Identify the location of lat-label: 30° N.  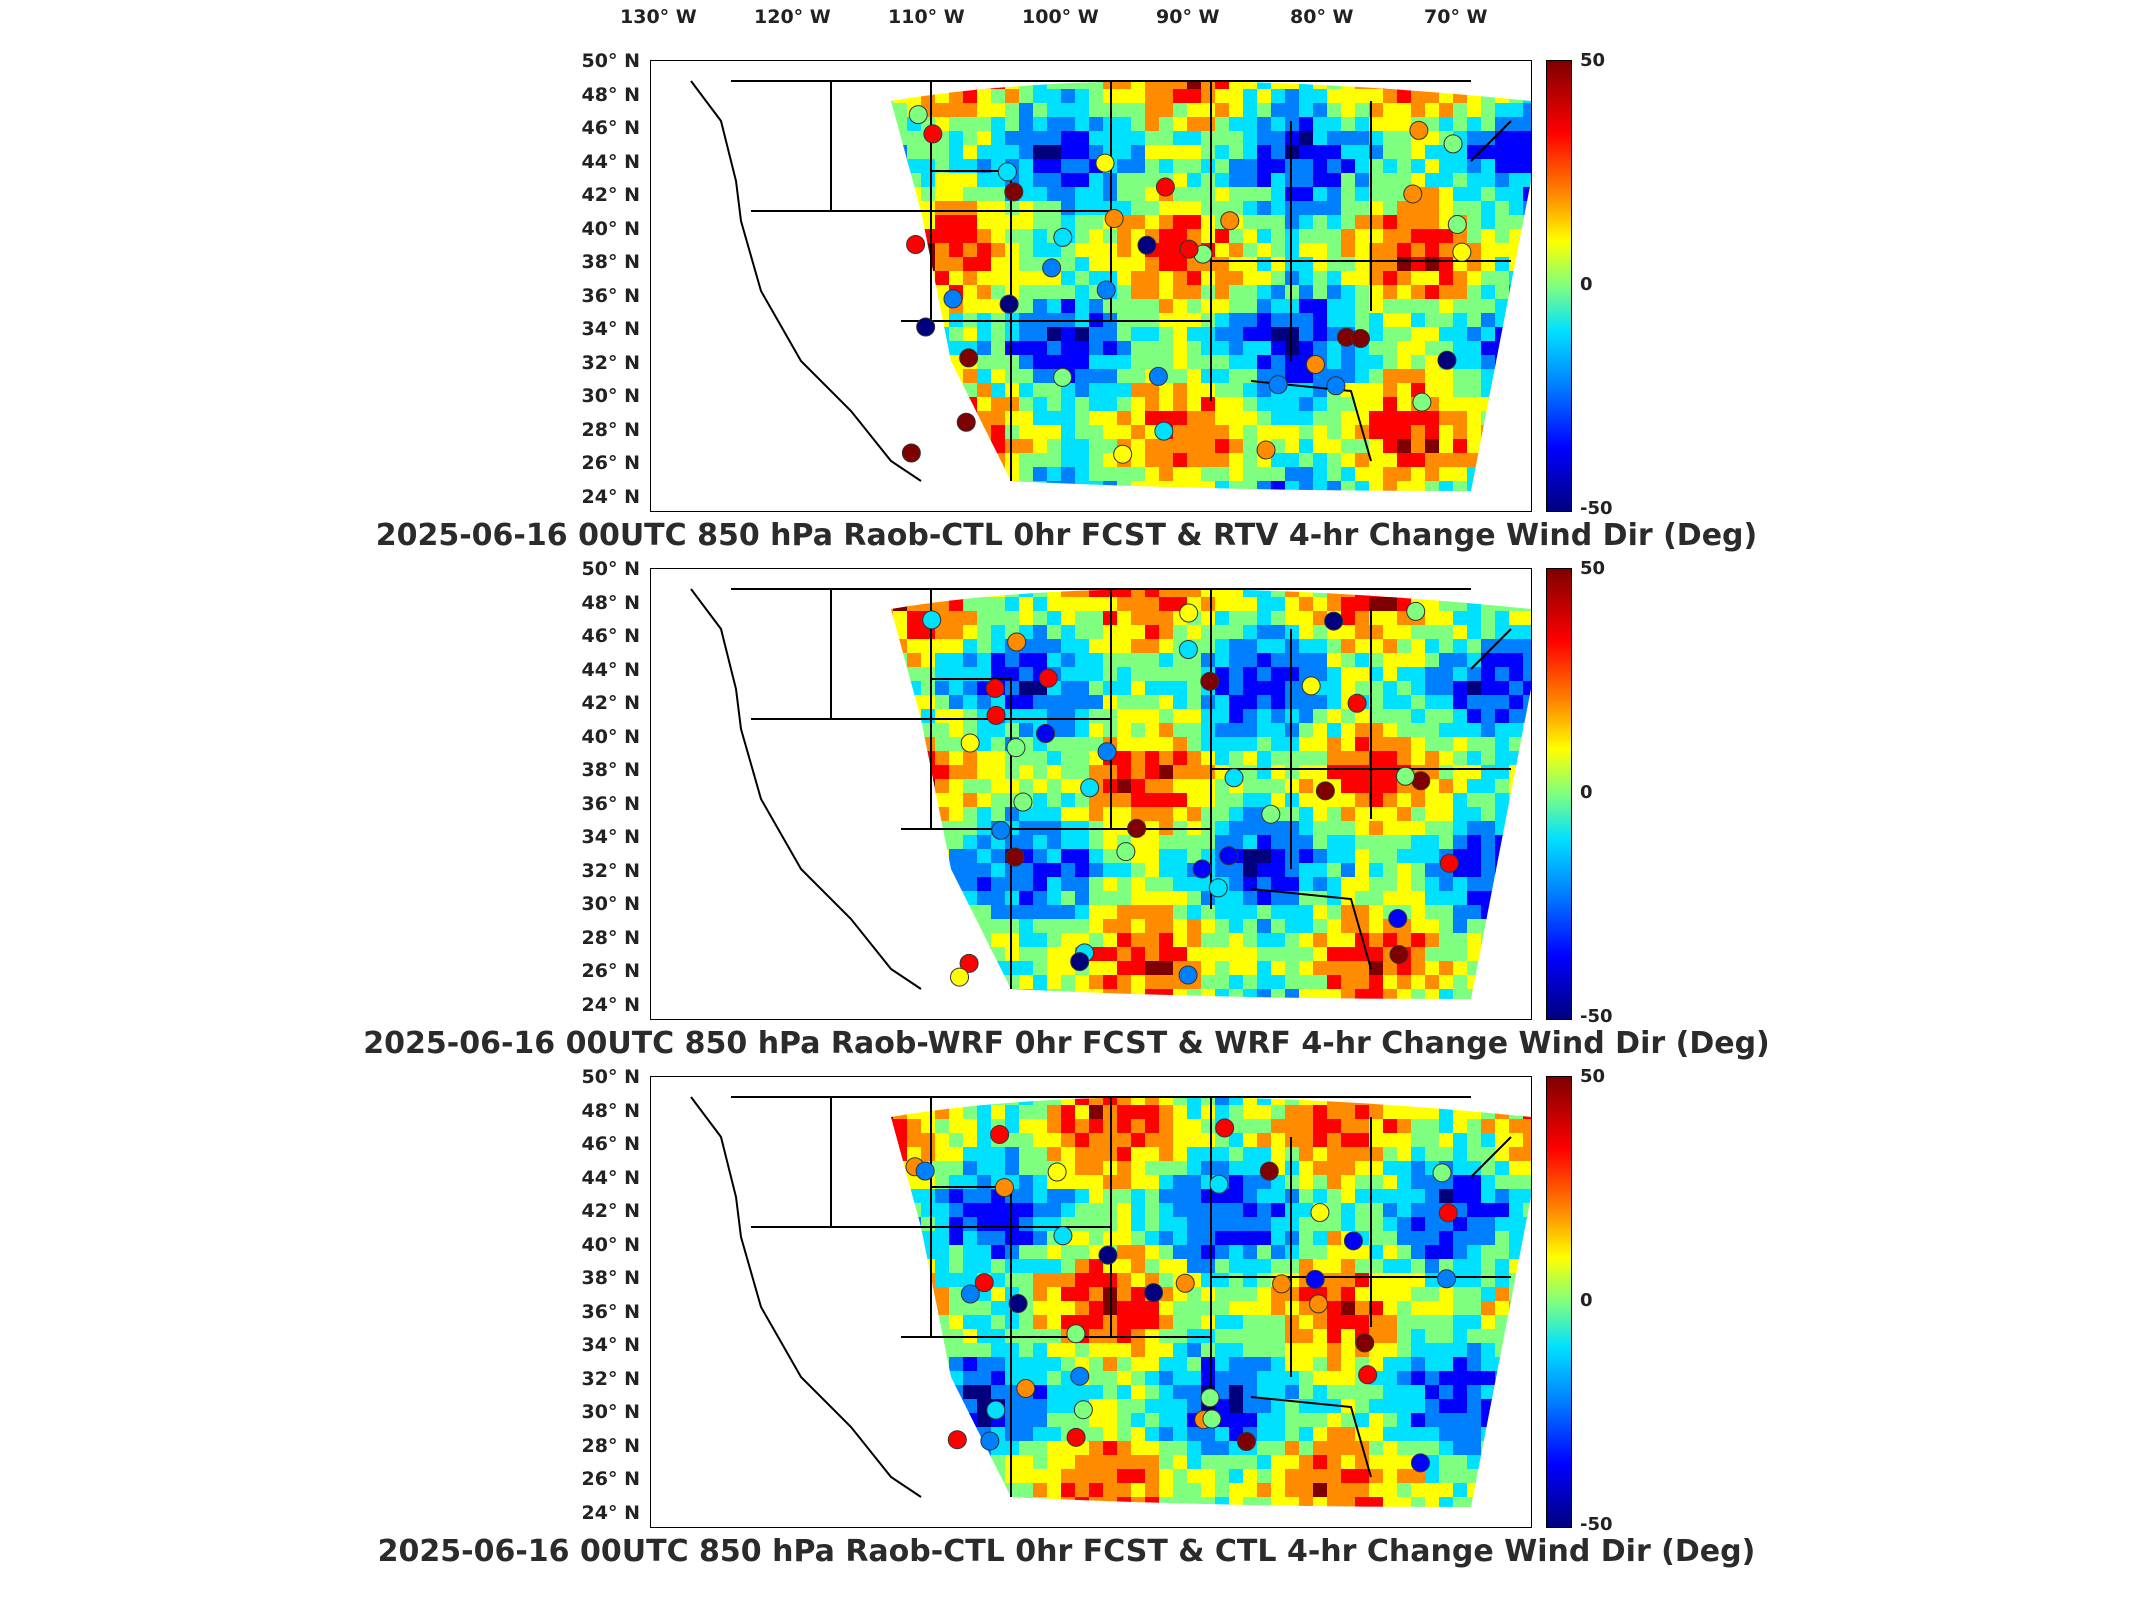
(610, 1412).